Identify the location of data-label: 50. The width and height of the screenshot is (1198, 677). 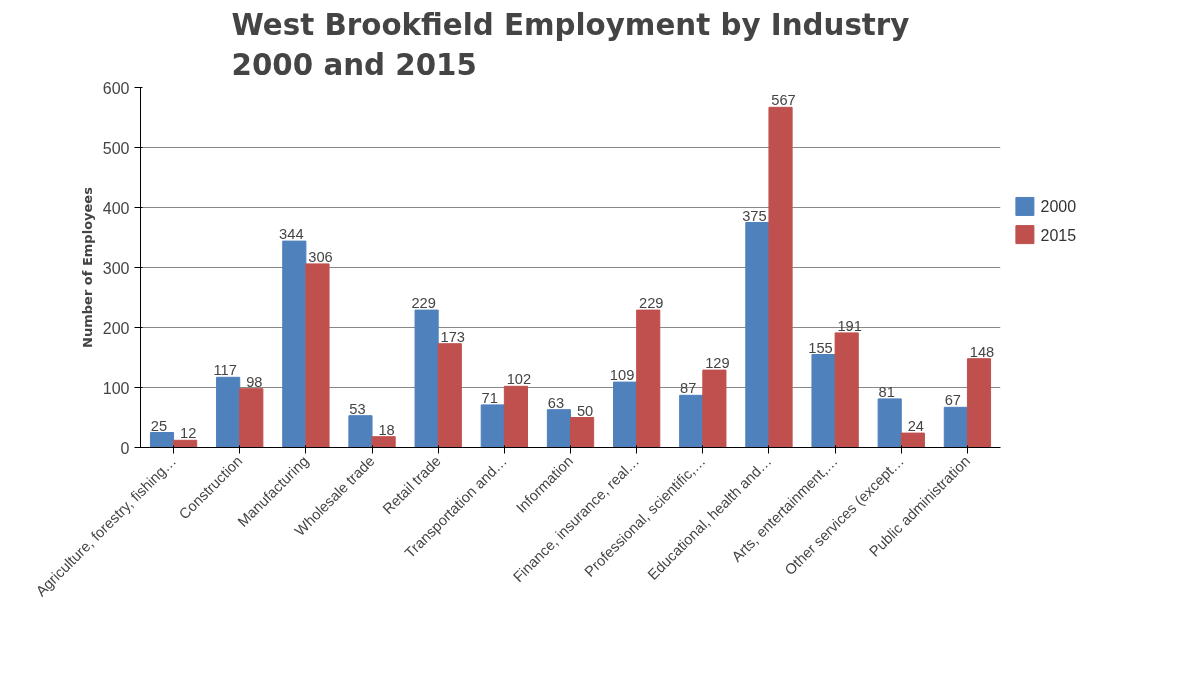
(585, 410).